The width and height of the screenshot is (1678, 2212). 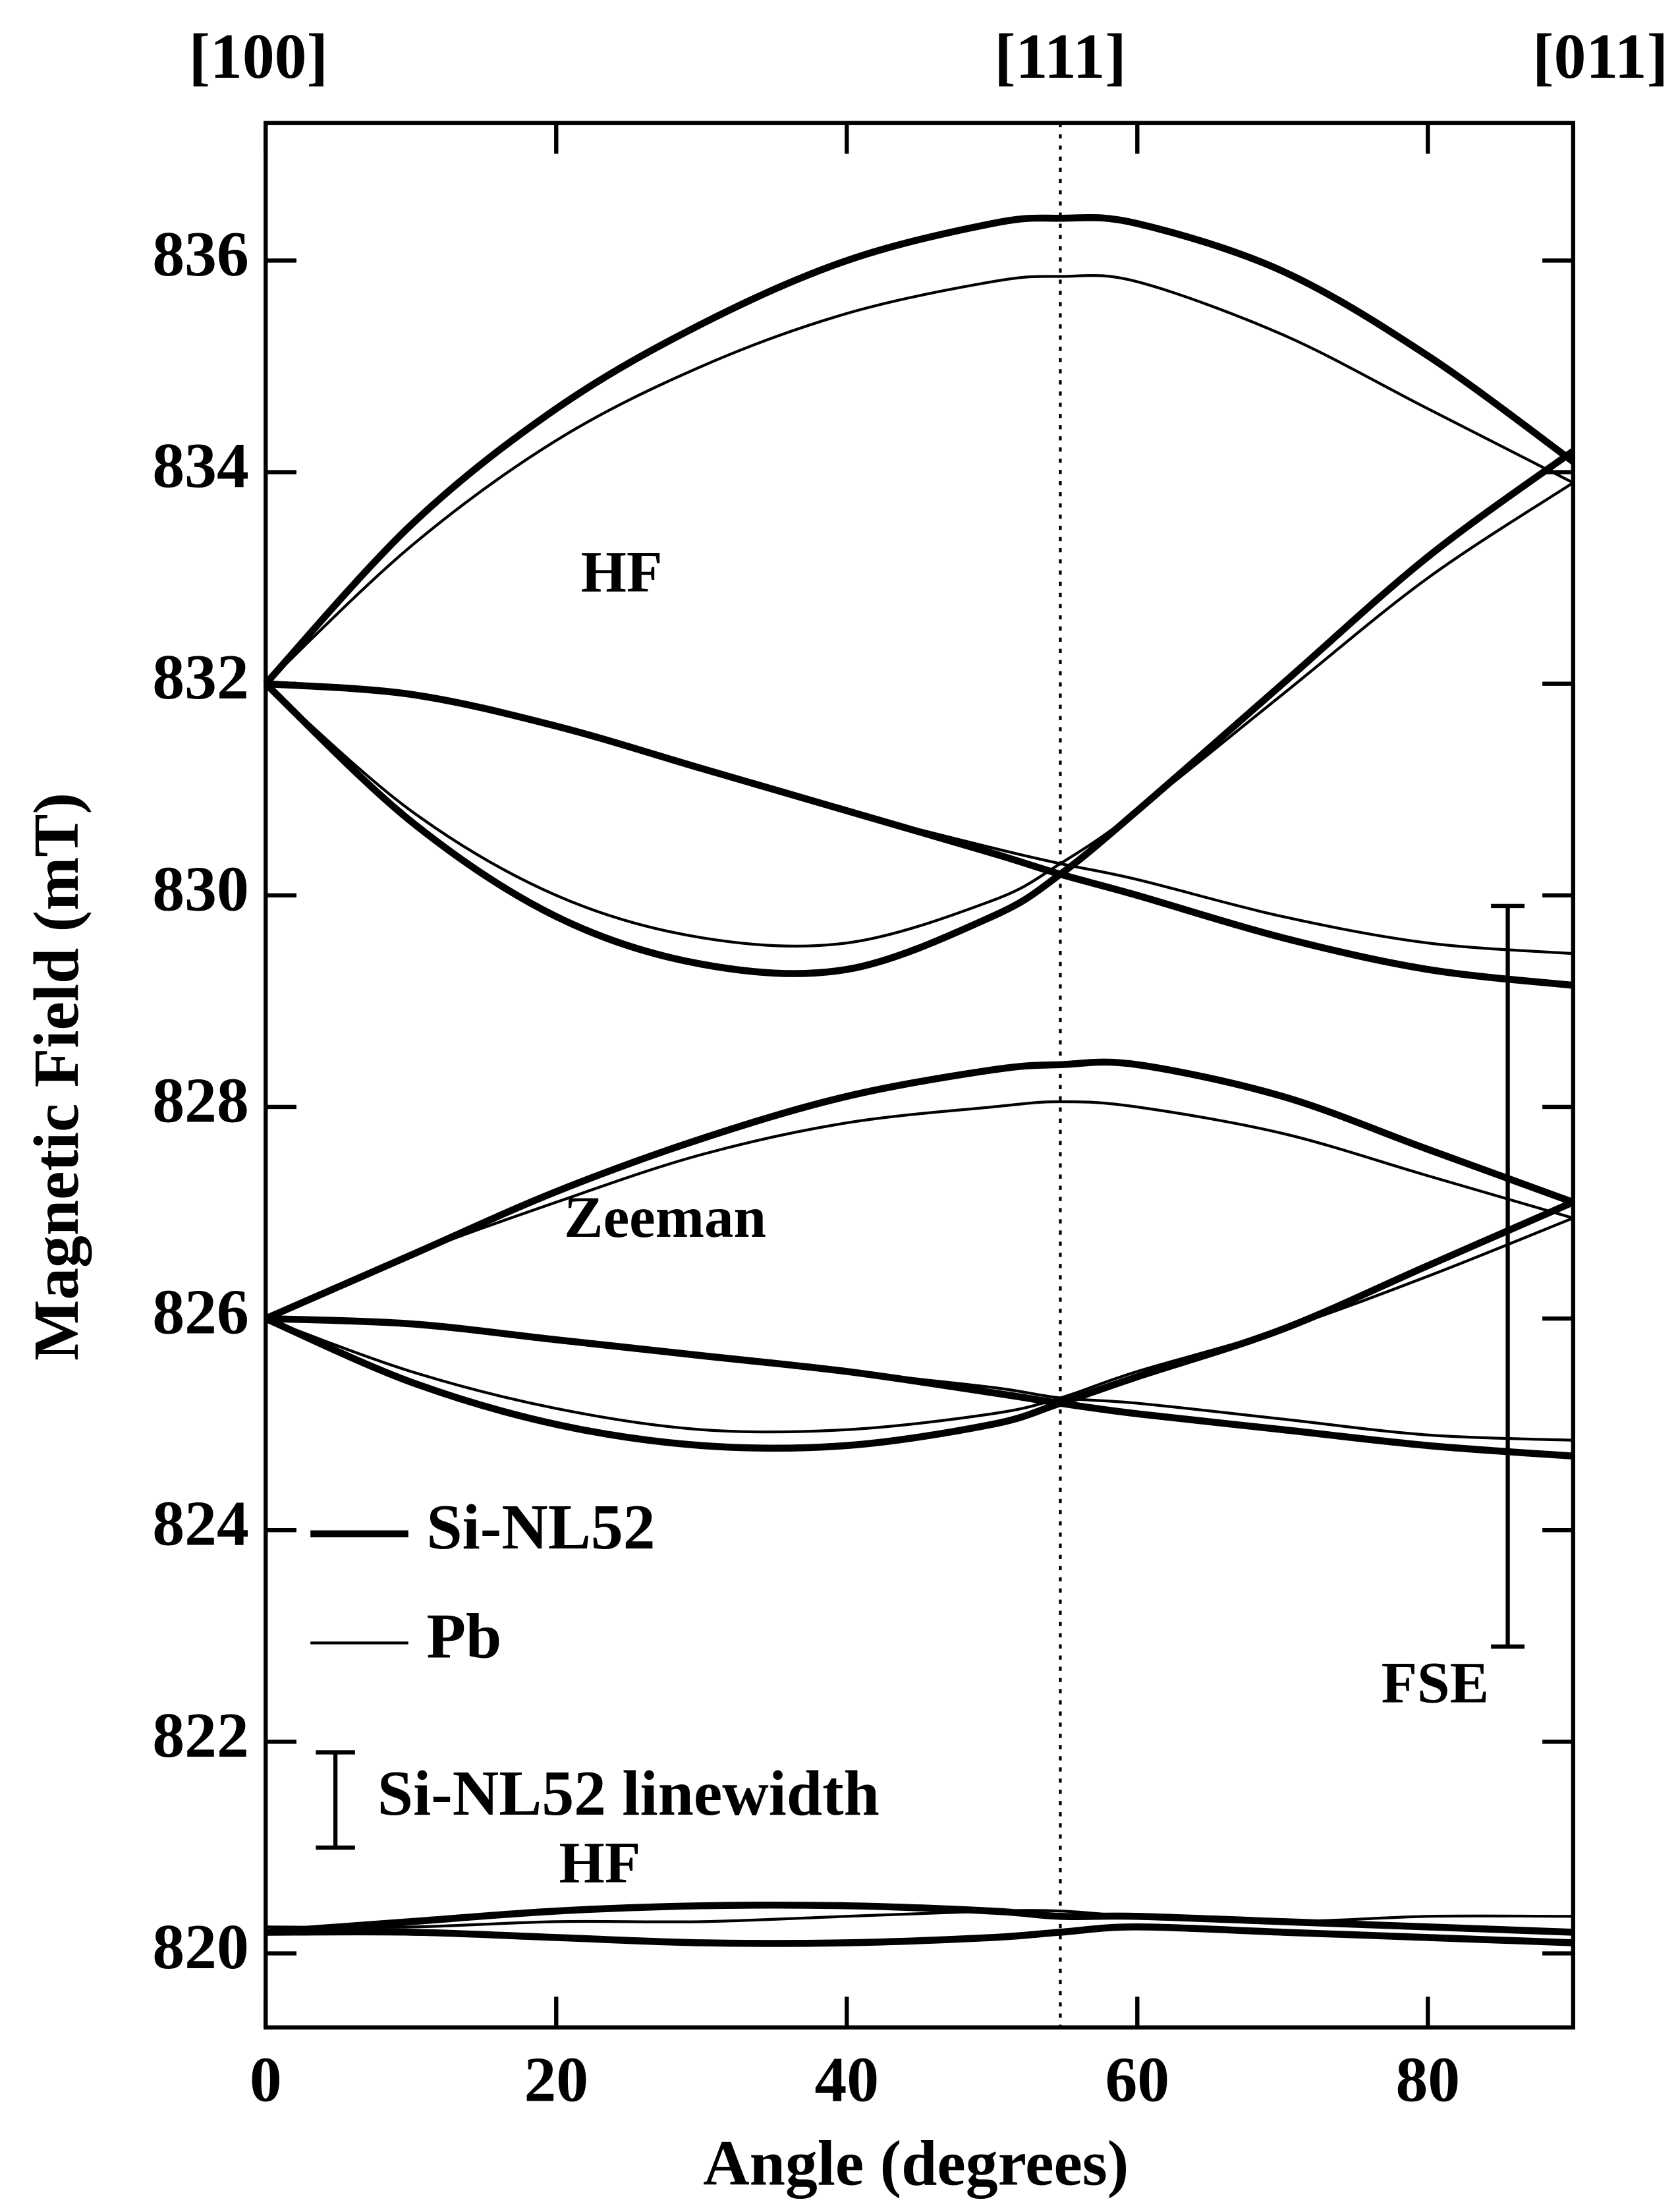 I want to click on y-tick-label: 828, so click(x=200, y=1100).